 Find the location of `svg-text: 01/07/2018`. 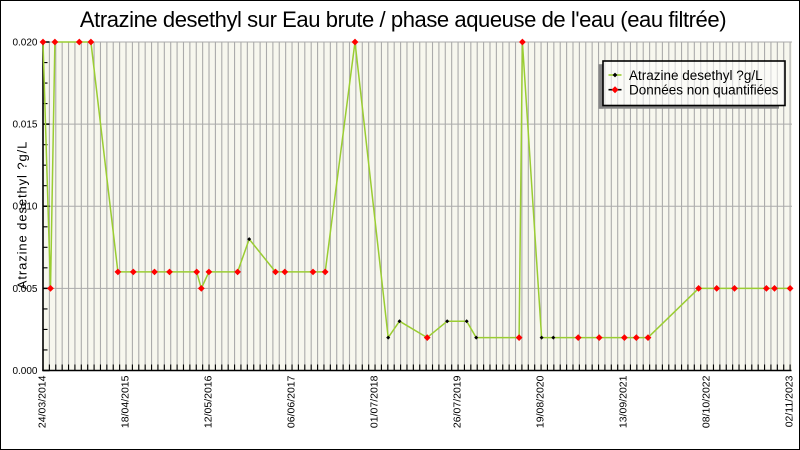

svg-text: 01/07/2018 is located at coordinates (375, 401).